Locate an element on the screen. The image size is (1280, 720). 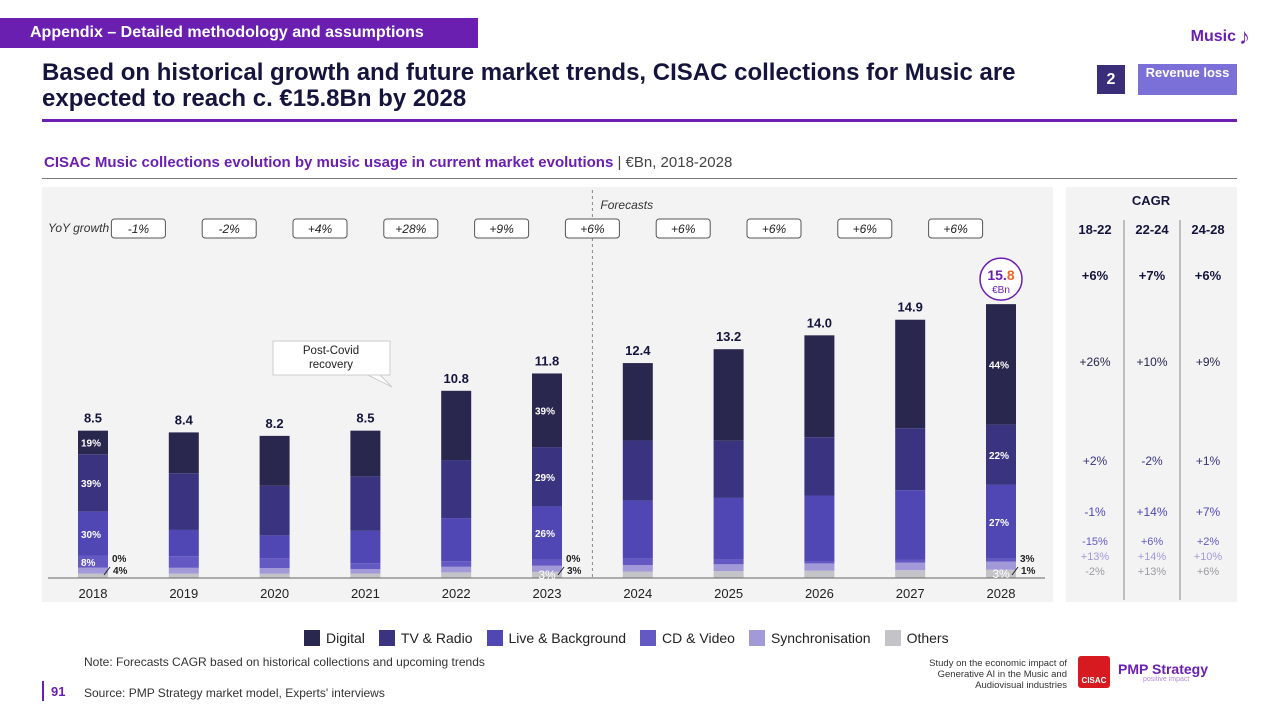
total-callout-value: 15.8 is located at coordinates (1000, 275).